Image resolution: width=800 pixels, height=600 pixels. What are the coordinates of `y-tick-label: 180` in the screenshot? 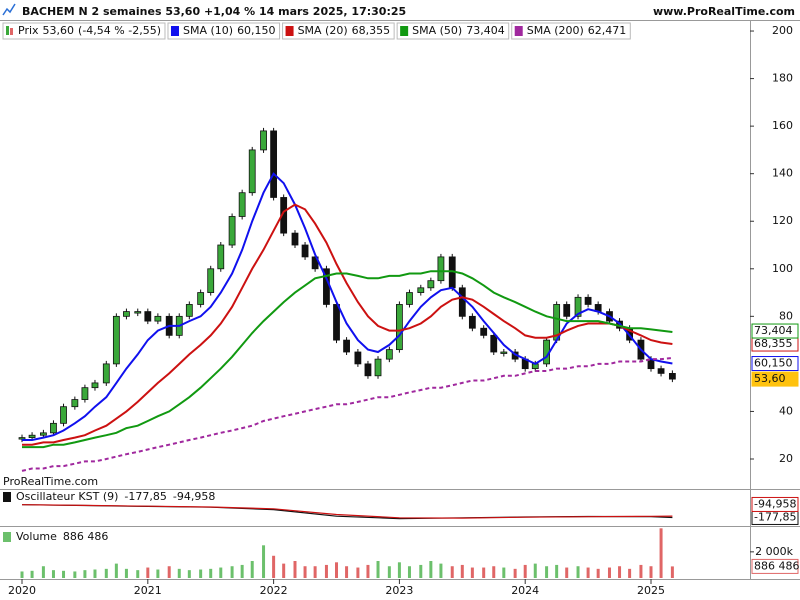 It's located at (782, 78).